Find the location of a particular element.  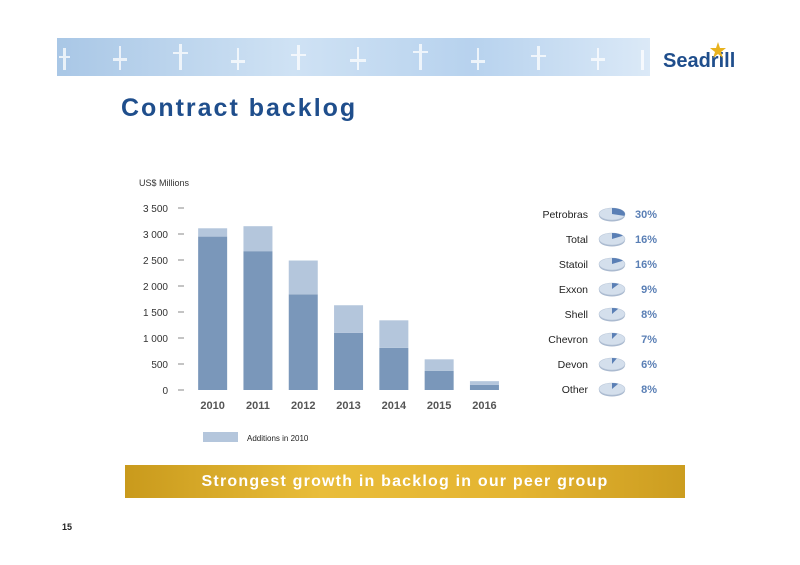

x-tick-label: 2014 is located at coordinates (394, 406).